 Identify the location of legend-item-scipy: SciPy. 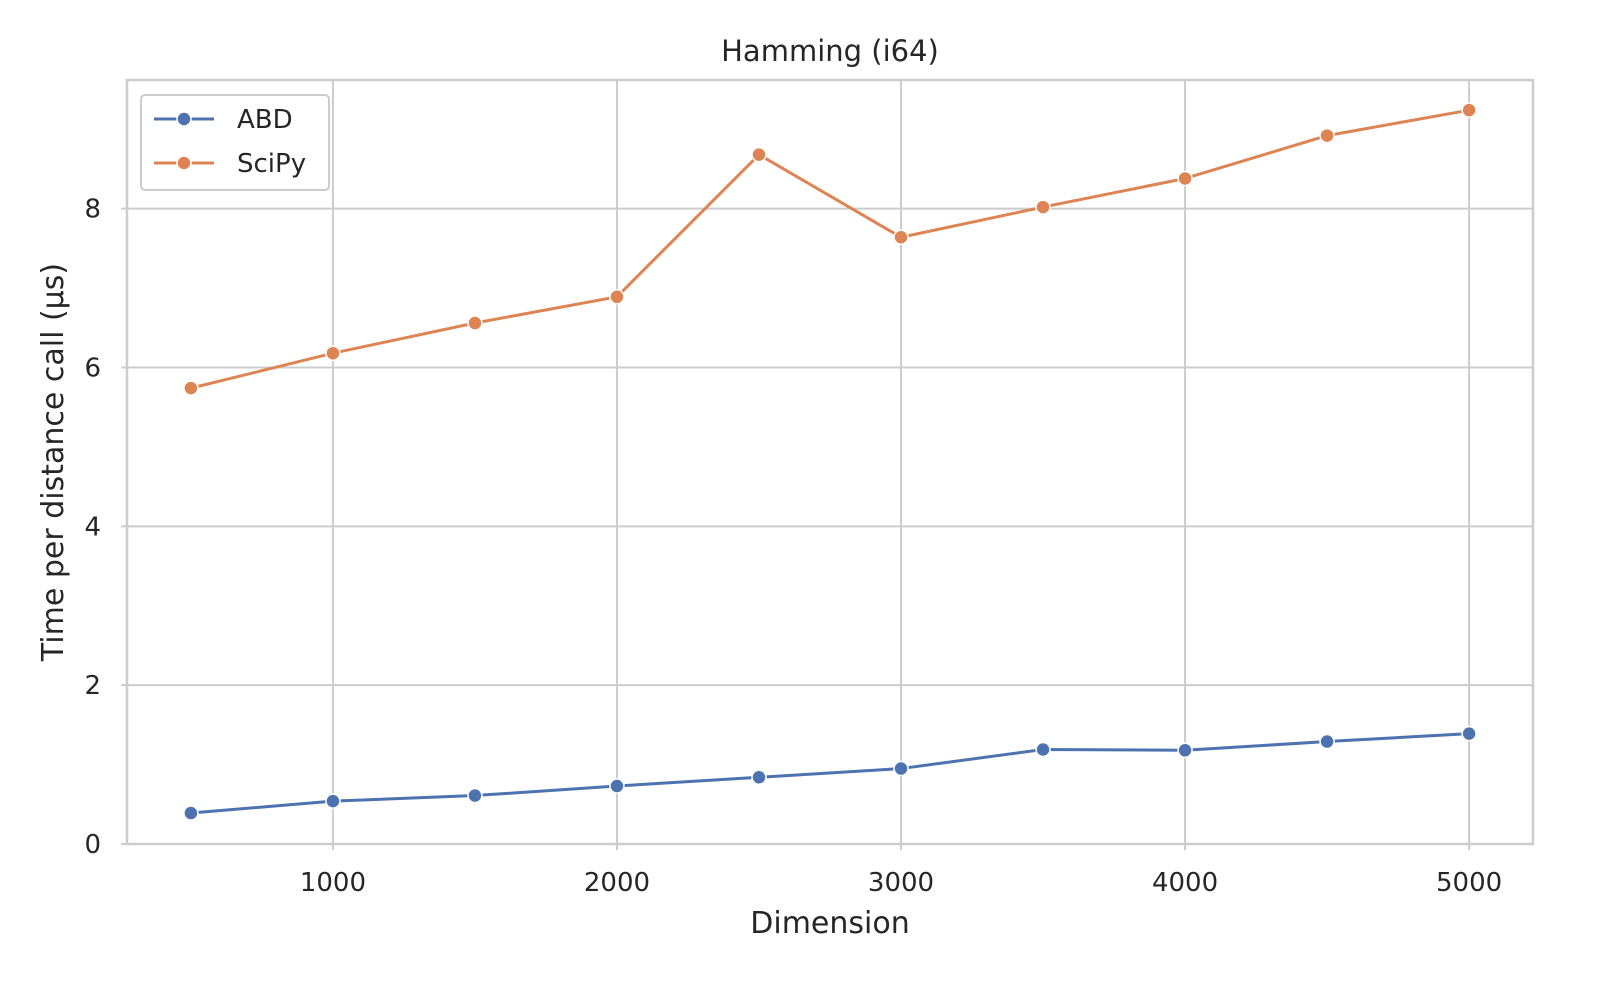
(230, 164).